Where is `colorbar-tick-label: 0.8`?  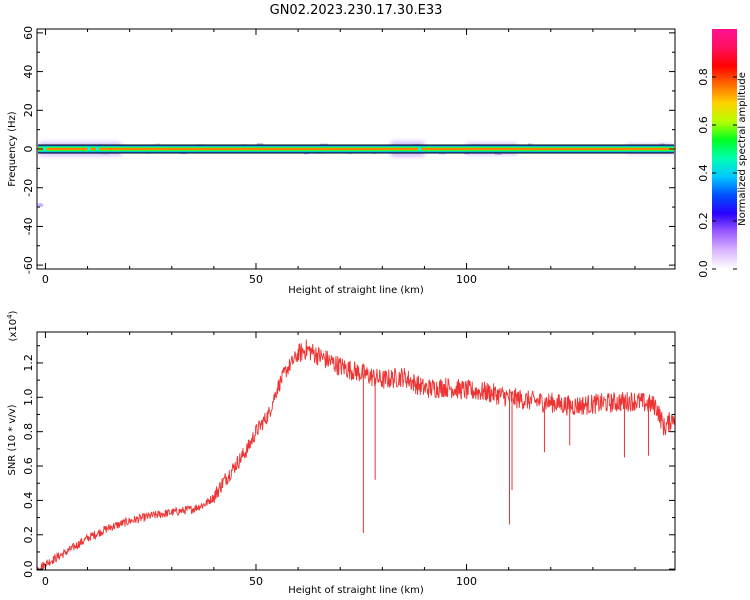
colorbar-tick-label: 0.8 is located at coordinates (703, 77).